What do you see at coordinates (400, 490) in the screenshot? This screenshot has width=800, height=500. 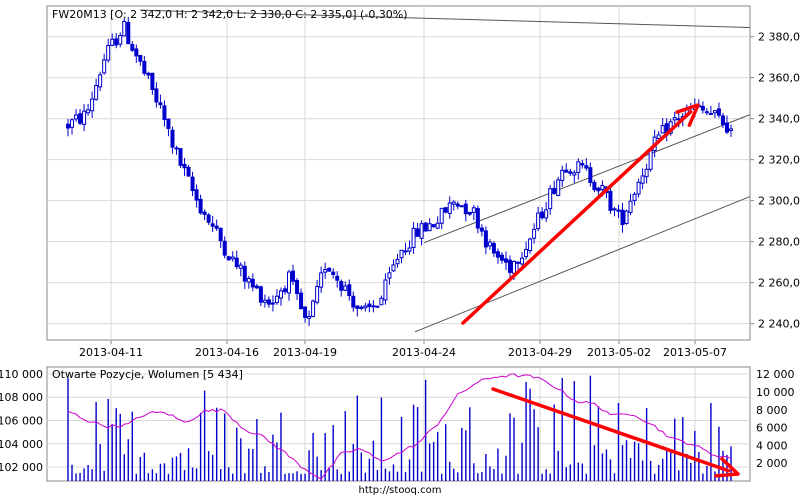 I see `source-url: http://stooq.com` at bounding box center [400, 490].